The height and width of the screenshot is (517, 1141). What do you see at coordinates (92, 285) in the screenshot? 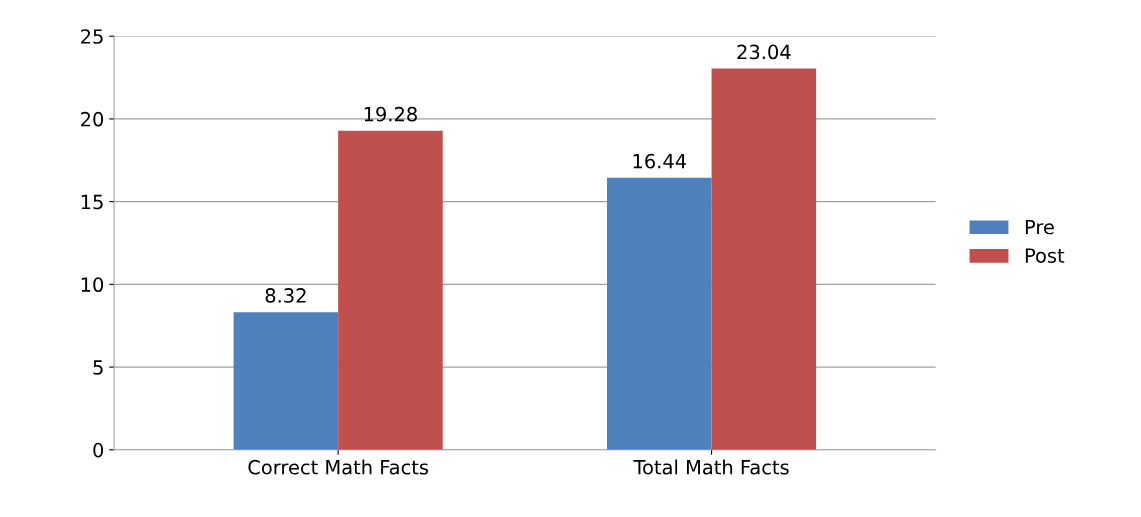
I see `y-tick-label: 10` at bounding box center [92, 285].